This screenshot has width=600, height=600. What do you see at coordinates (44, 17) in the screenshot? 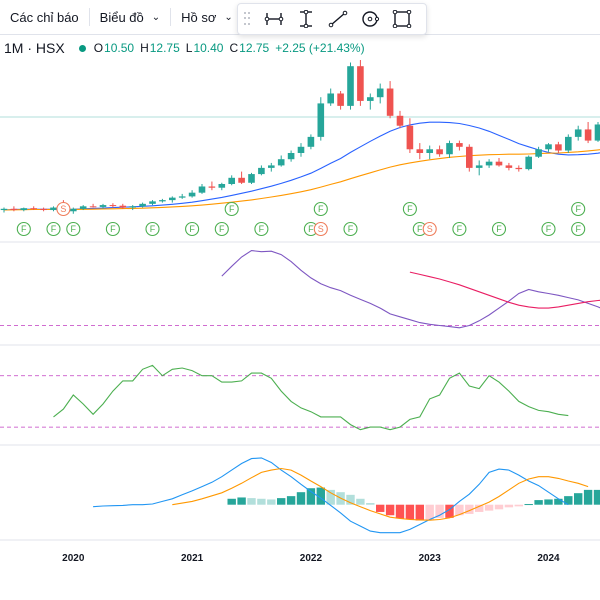
I see `indicators-button: Các chỉ báo` at bounding box center [44, 17].